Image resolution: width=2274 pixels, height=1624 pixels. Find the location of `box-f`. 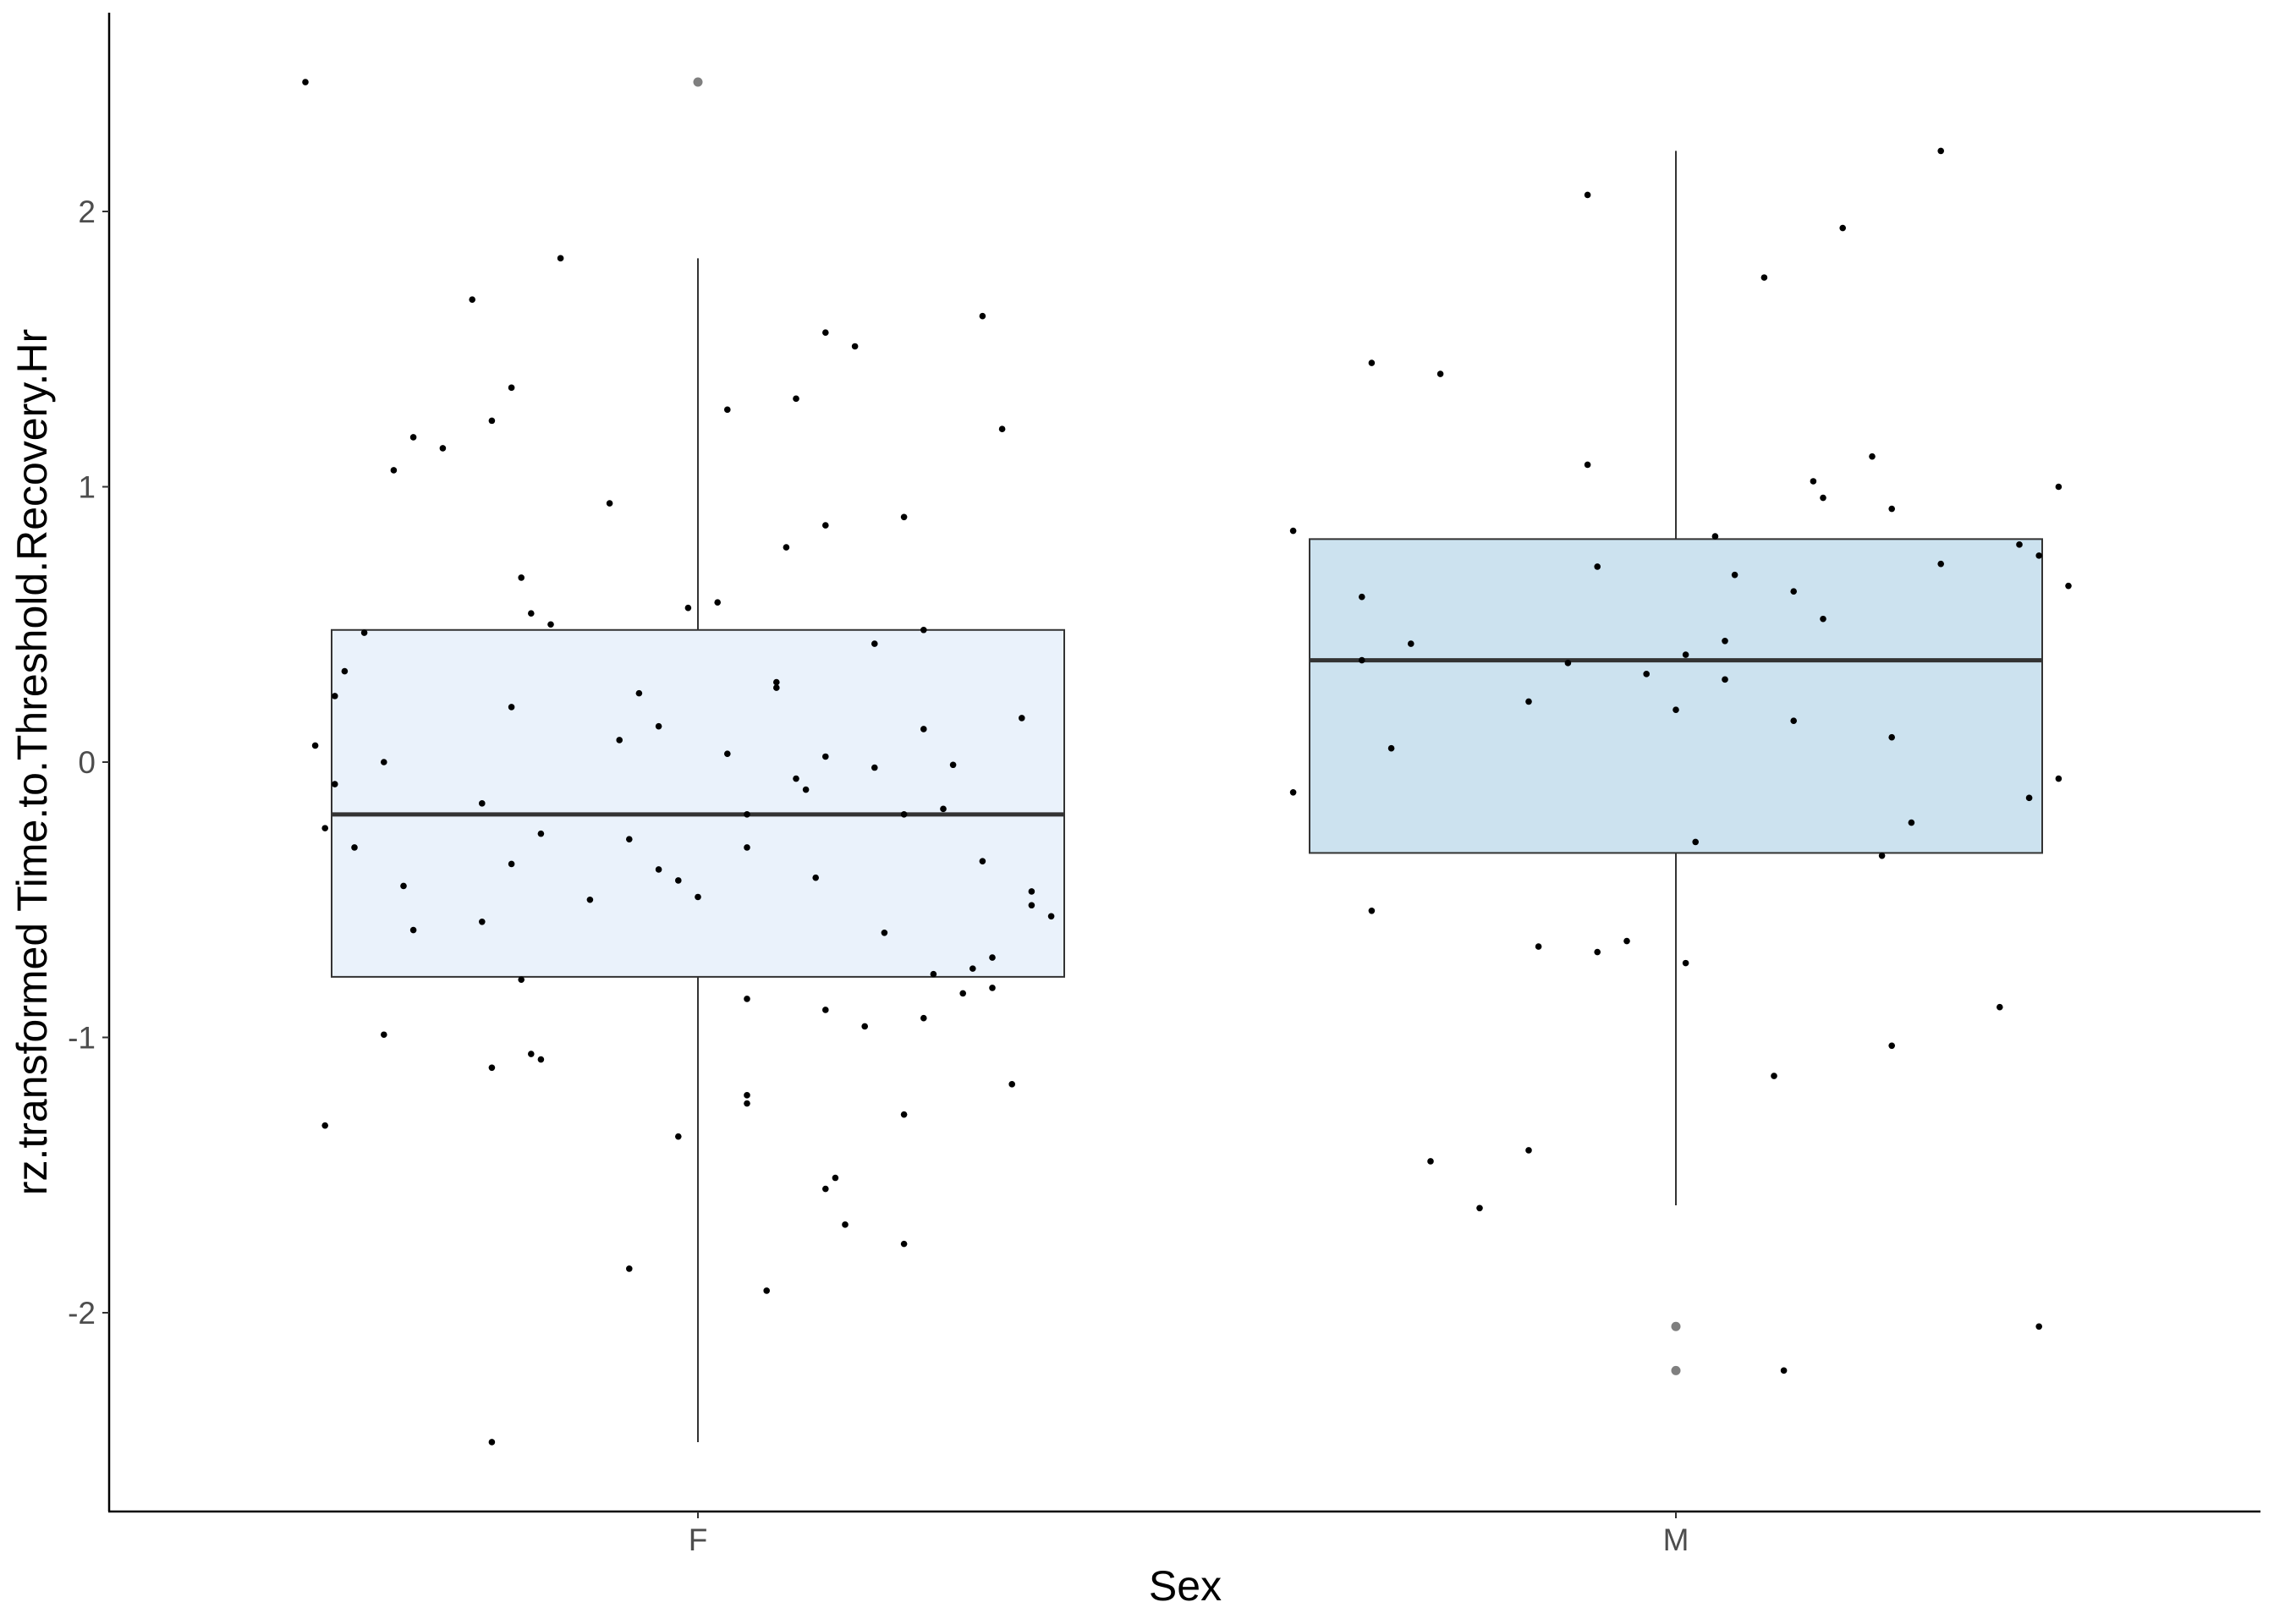

box-f is located at coordinates (698, 803).